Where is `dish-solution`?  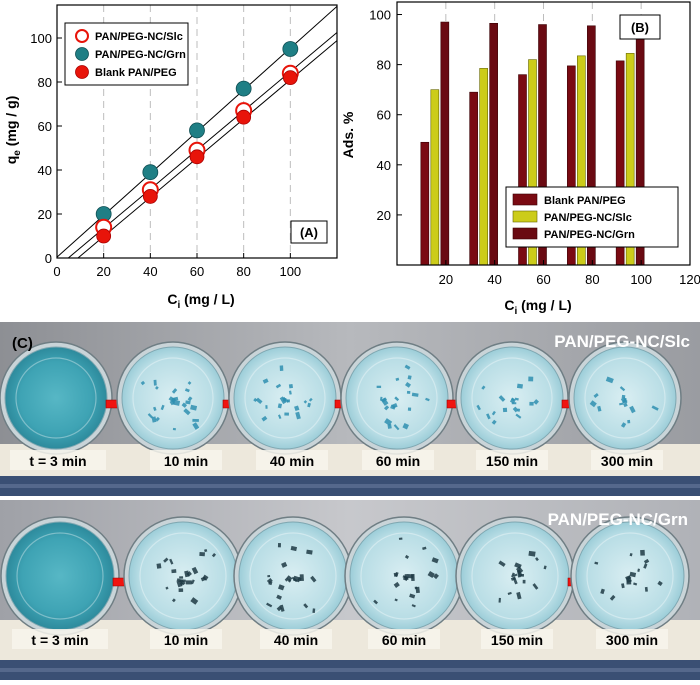 dish-solution is located at coordinates (183, 576).